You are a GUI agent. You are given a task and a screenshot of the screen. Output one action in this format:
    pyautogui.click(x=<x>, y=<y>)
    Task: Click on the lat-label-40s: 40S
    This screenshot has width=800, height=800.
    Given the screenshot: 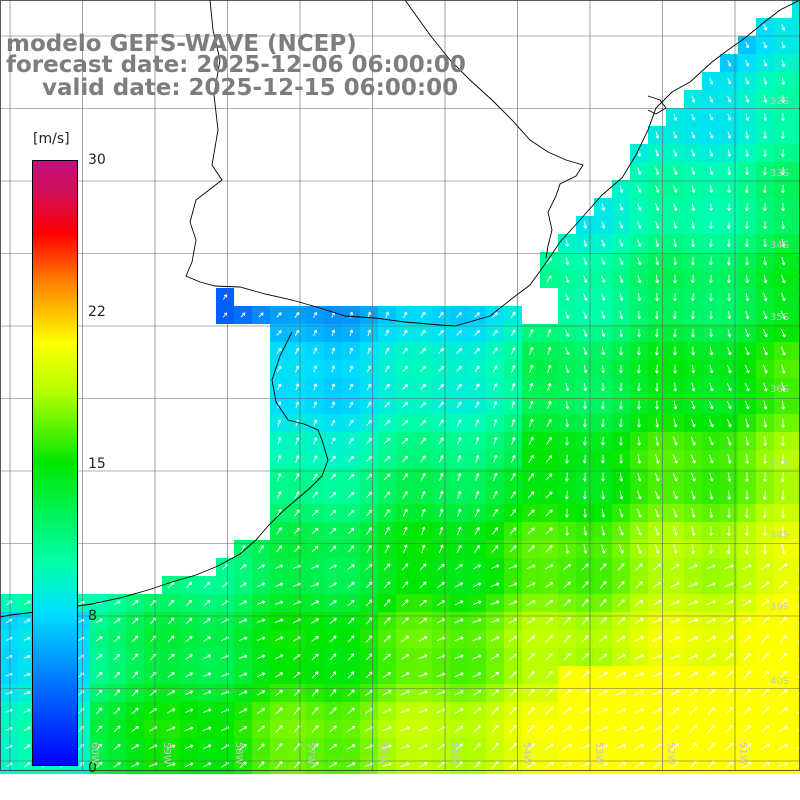 What is the action you would take?
    pyautogui.click(x=780, y=681)
    